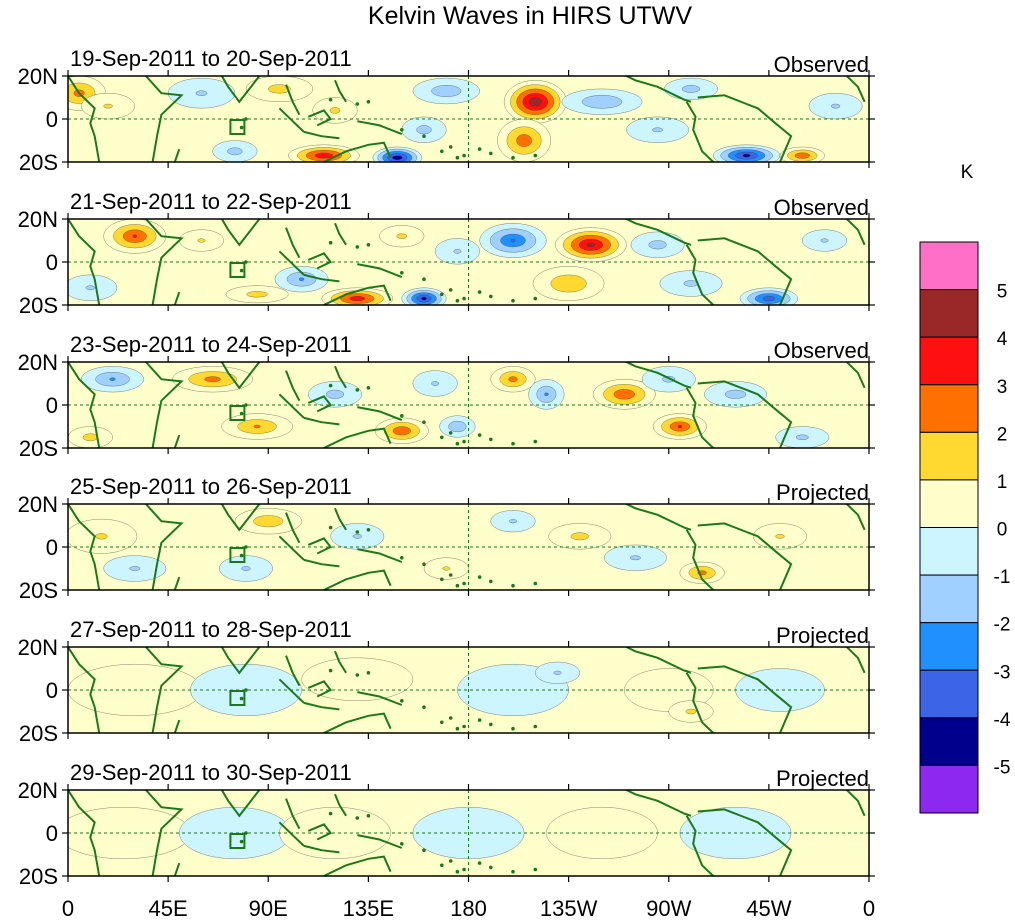  I want to click on colorbar-level-label: 4, so click(1002, 339).